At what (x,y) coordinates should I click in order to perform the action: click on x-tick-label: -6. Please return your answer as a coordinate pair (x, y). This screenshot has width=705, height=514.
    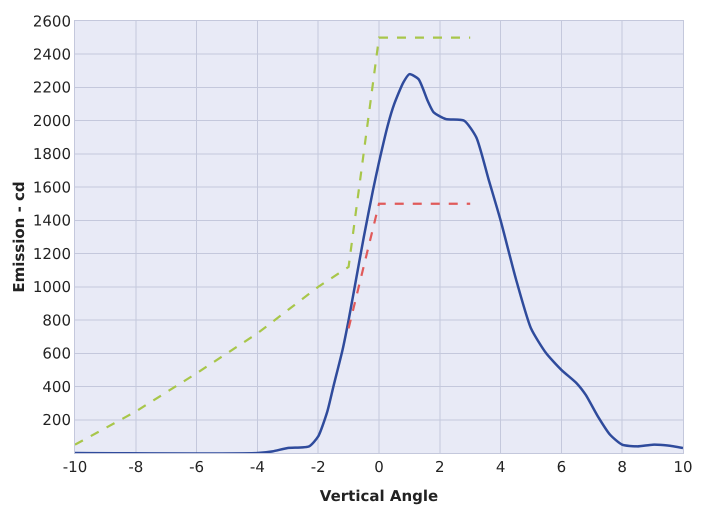
    Looking at the image, I should click on (196, 467).